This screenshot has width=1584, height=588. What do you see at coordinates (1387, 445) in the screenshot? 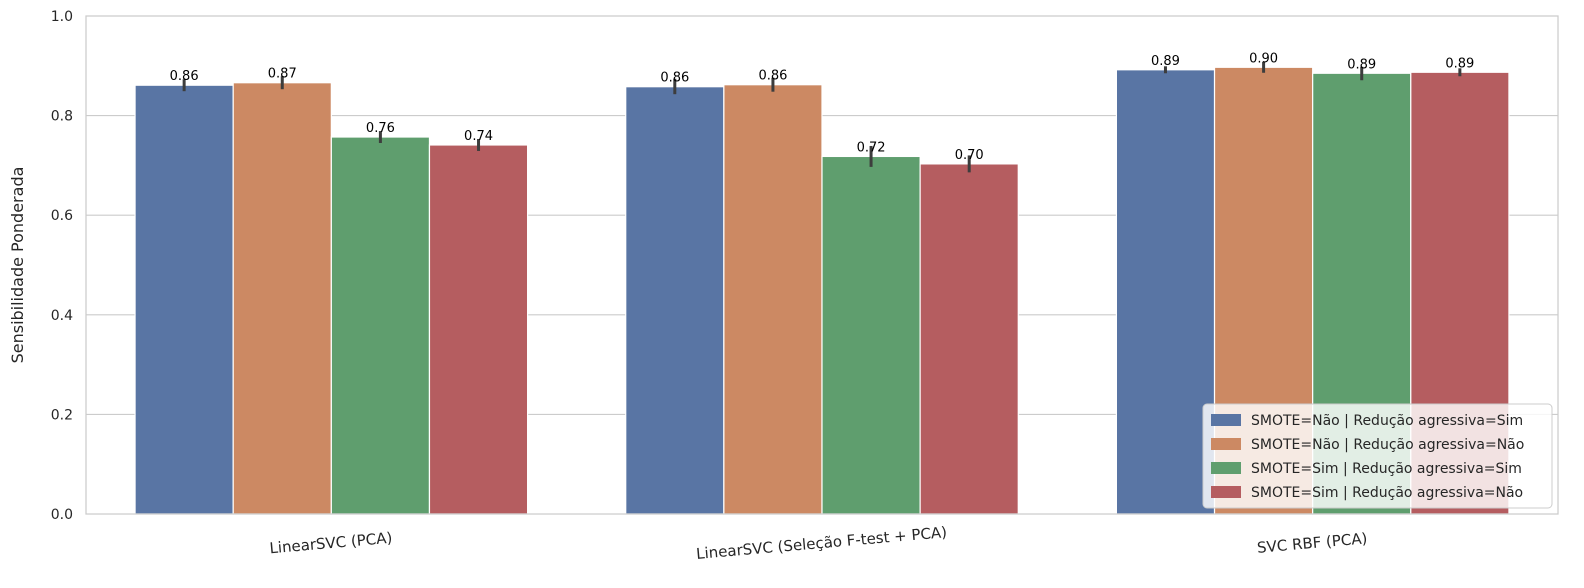
I see `legend-entry: SMOTE=Não | Redução agressiva=Não` at bounding box center [1387, 445].